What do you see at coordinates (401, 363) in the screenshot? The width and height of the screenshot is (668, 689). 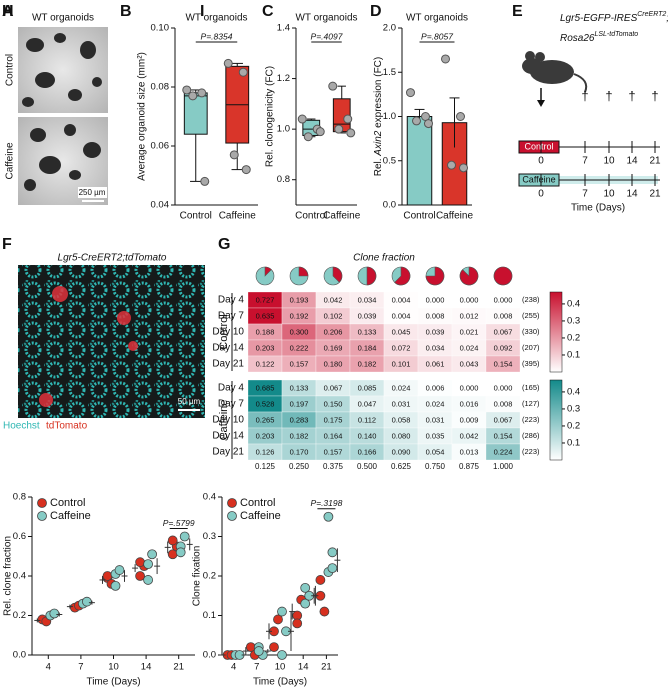 I see `cell-label: 0.101` at bounding box center [401, 363].